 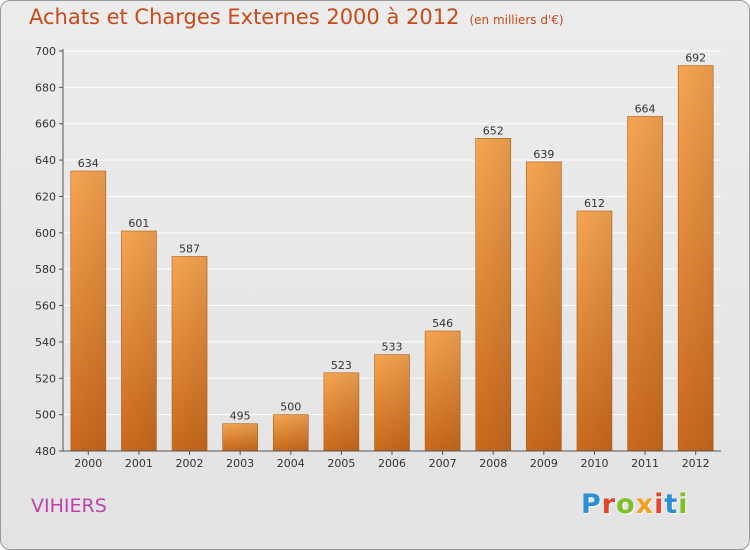 I want to click on data-label-2001: 601, so click(x=138, y=223).